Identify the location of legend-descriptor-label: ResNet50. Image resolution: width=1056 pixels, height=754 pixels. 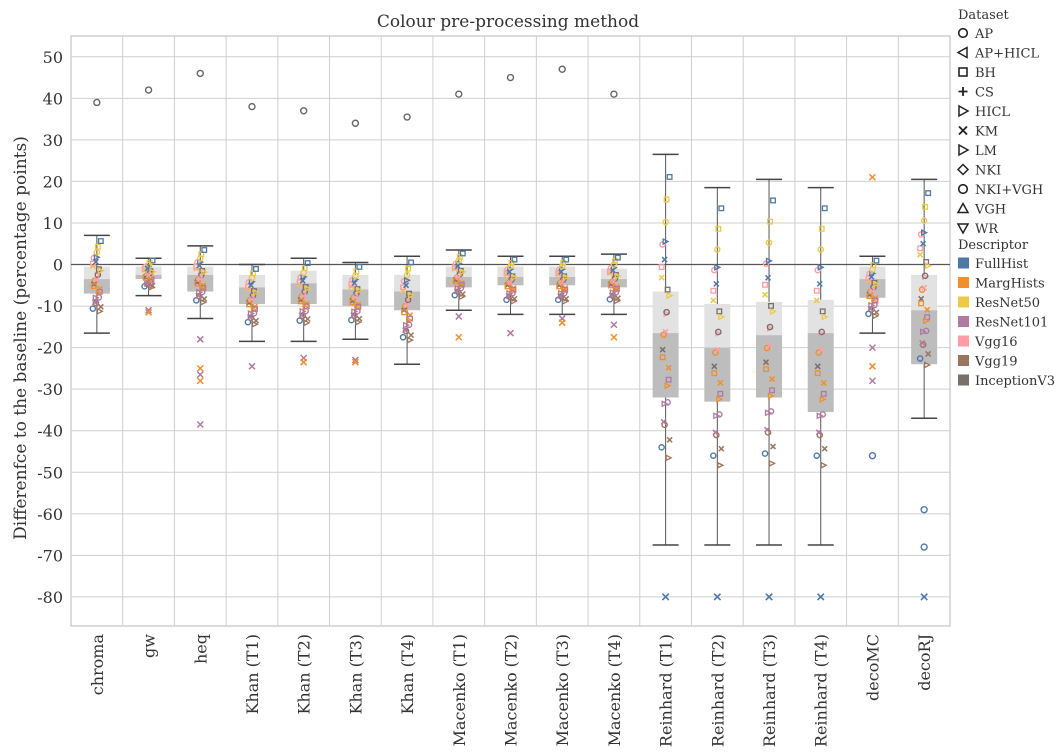
(1007, 303).